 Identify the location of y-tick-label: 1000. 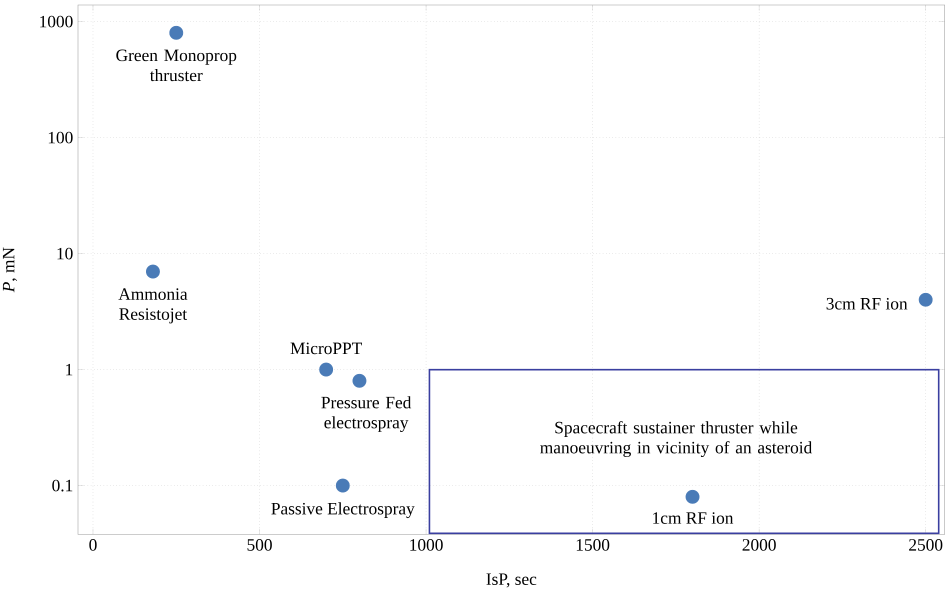
(56, 22).